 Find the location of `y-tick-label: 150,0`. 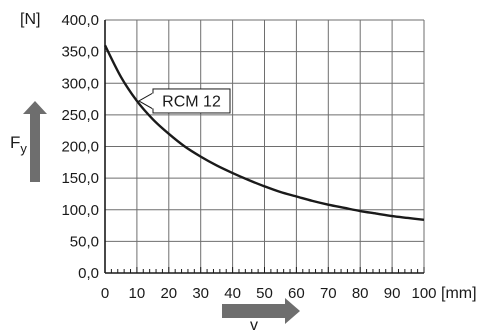

y-tick-label: 150,0 is located at coordinates (80, 178).